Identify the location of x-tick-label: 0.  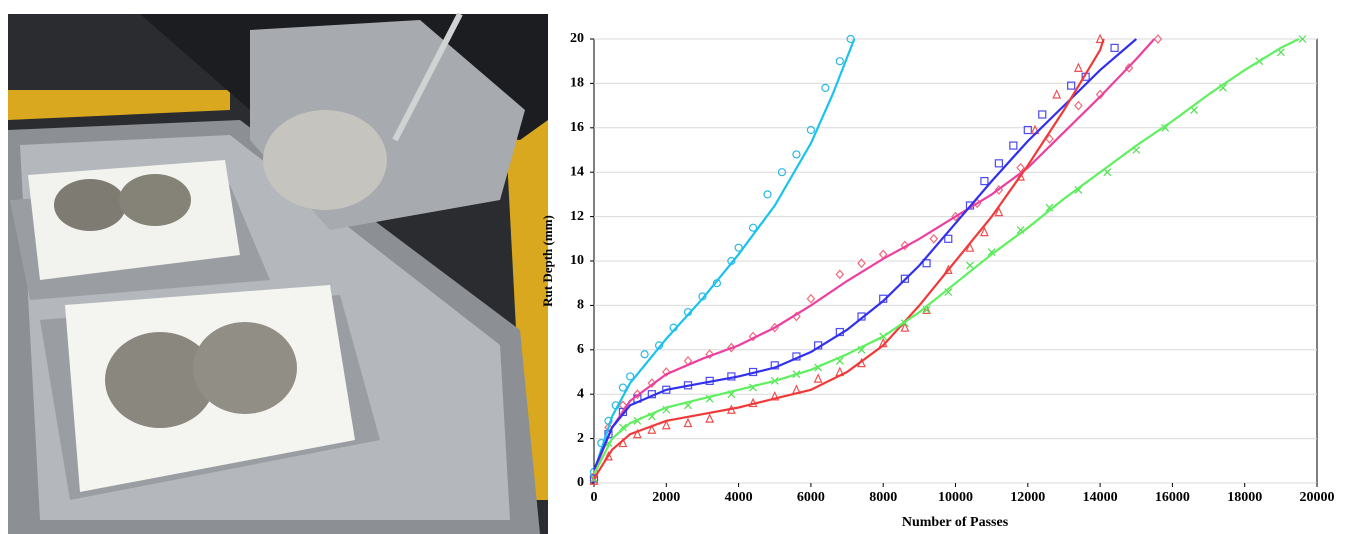
(594, 497).